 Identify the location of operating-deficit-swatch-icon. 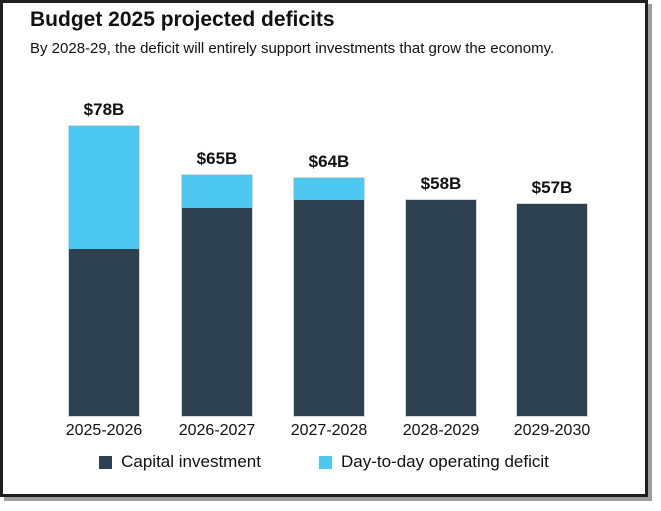
(325, 462).